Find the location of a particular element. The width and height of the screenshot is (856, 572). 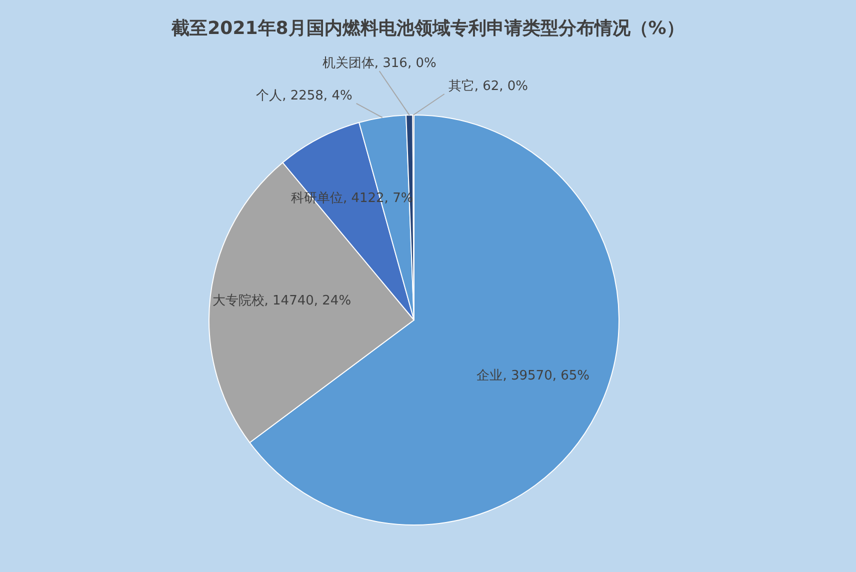

slice-label: 个人, 2258, 4% is located at coordinates (304, 96).